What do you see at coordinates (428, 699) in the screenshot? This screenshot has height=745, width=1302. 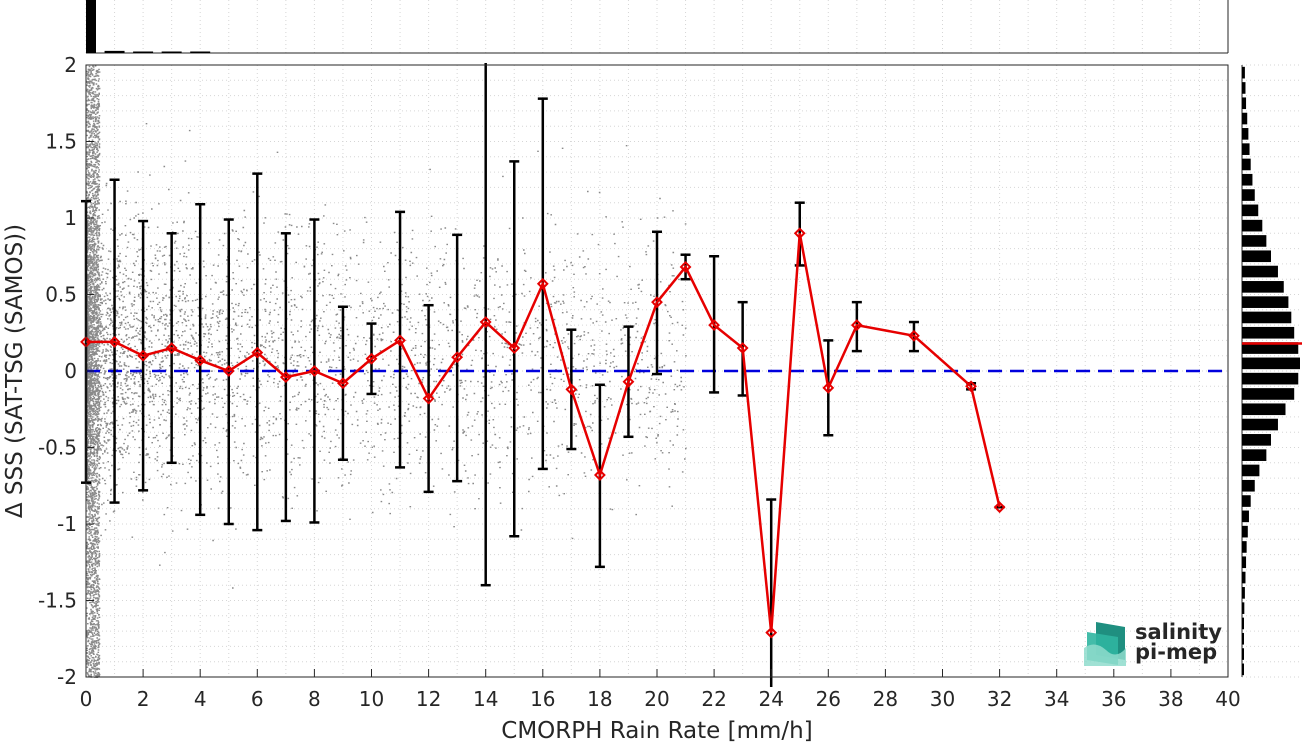 I see `x-tick-label: 12` at bounding box center [428, 699].